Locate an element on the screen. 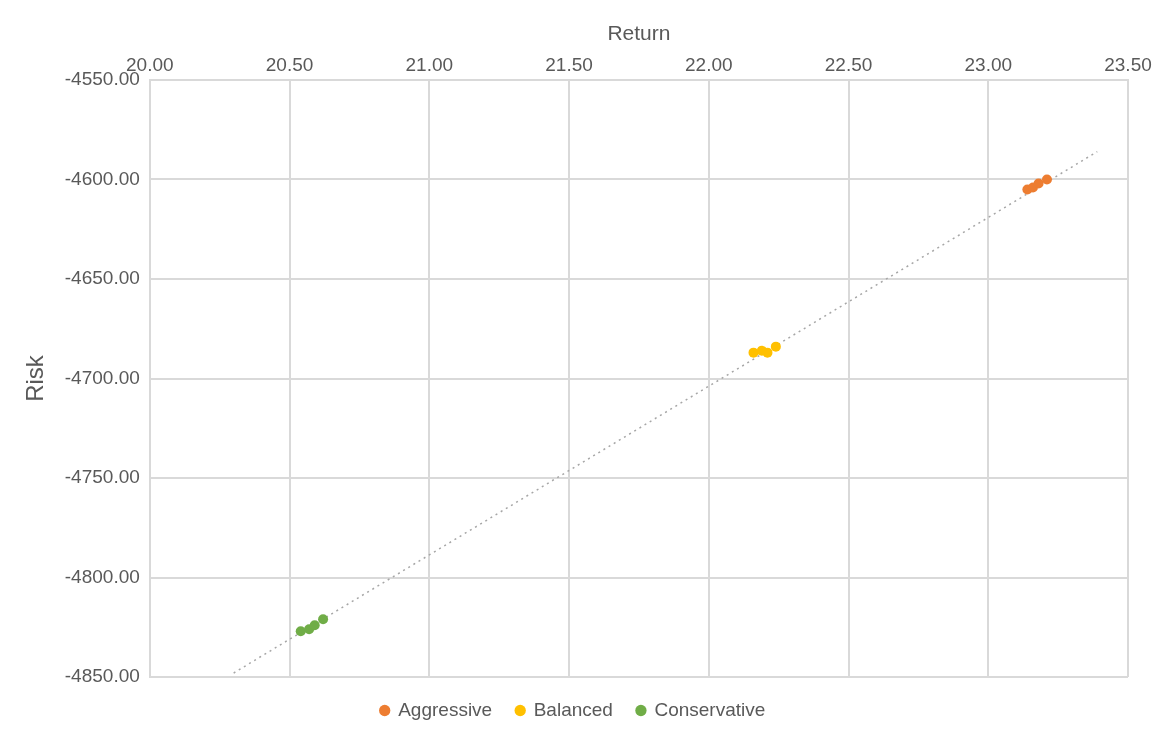  y-axis-title: Risk is located at coordinates (35, 378).